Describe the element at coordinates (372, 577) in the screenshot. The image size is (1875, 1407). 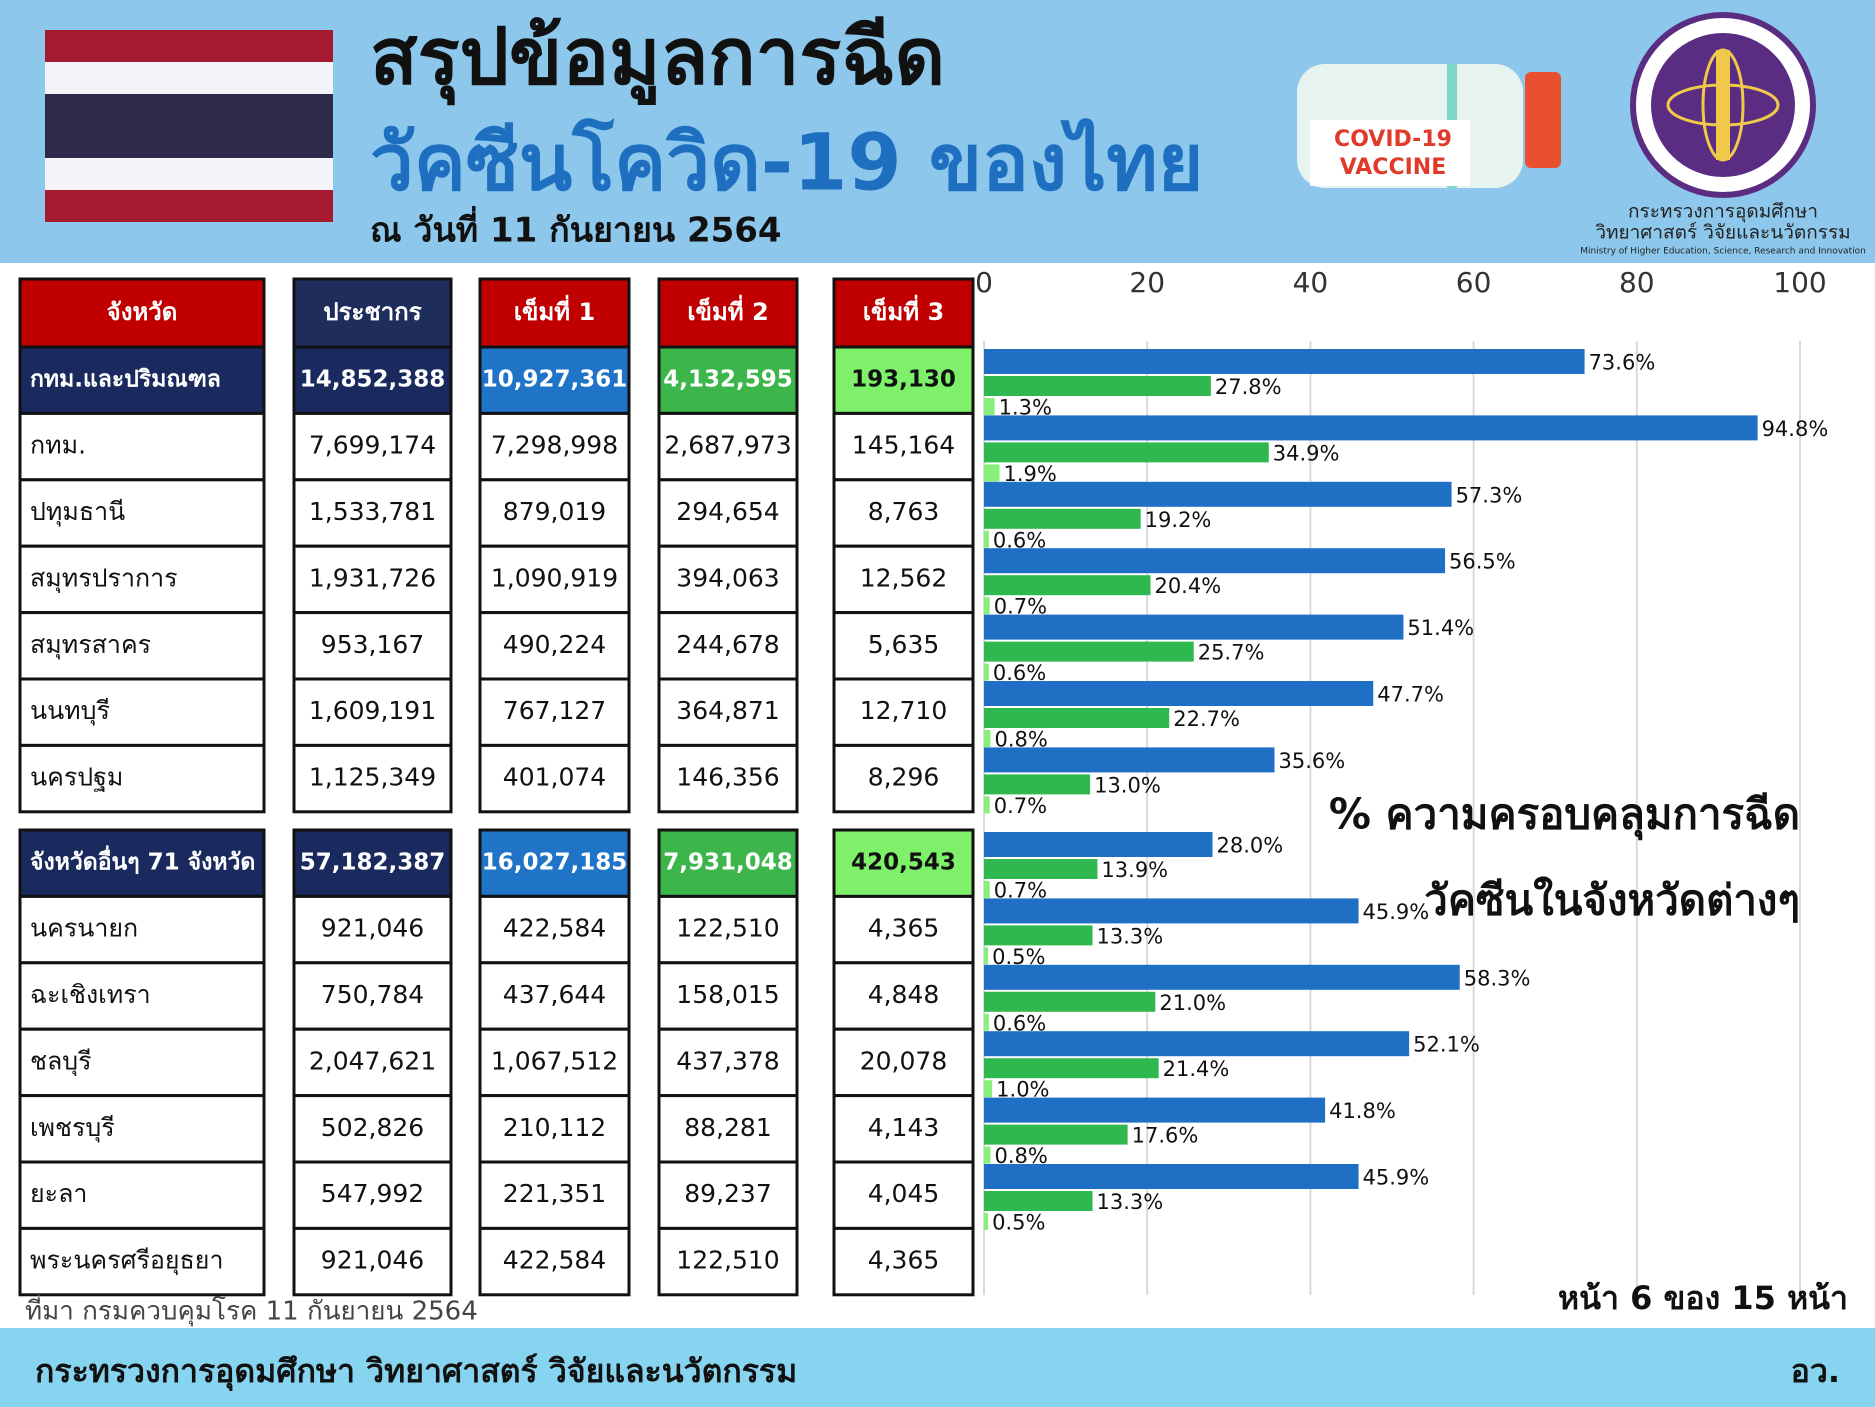
I see `cell-value: 1,931,726` at that location.